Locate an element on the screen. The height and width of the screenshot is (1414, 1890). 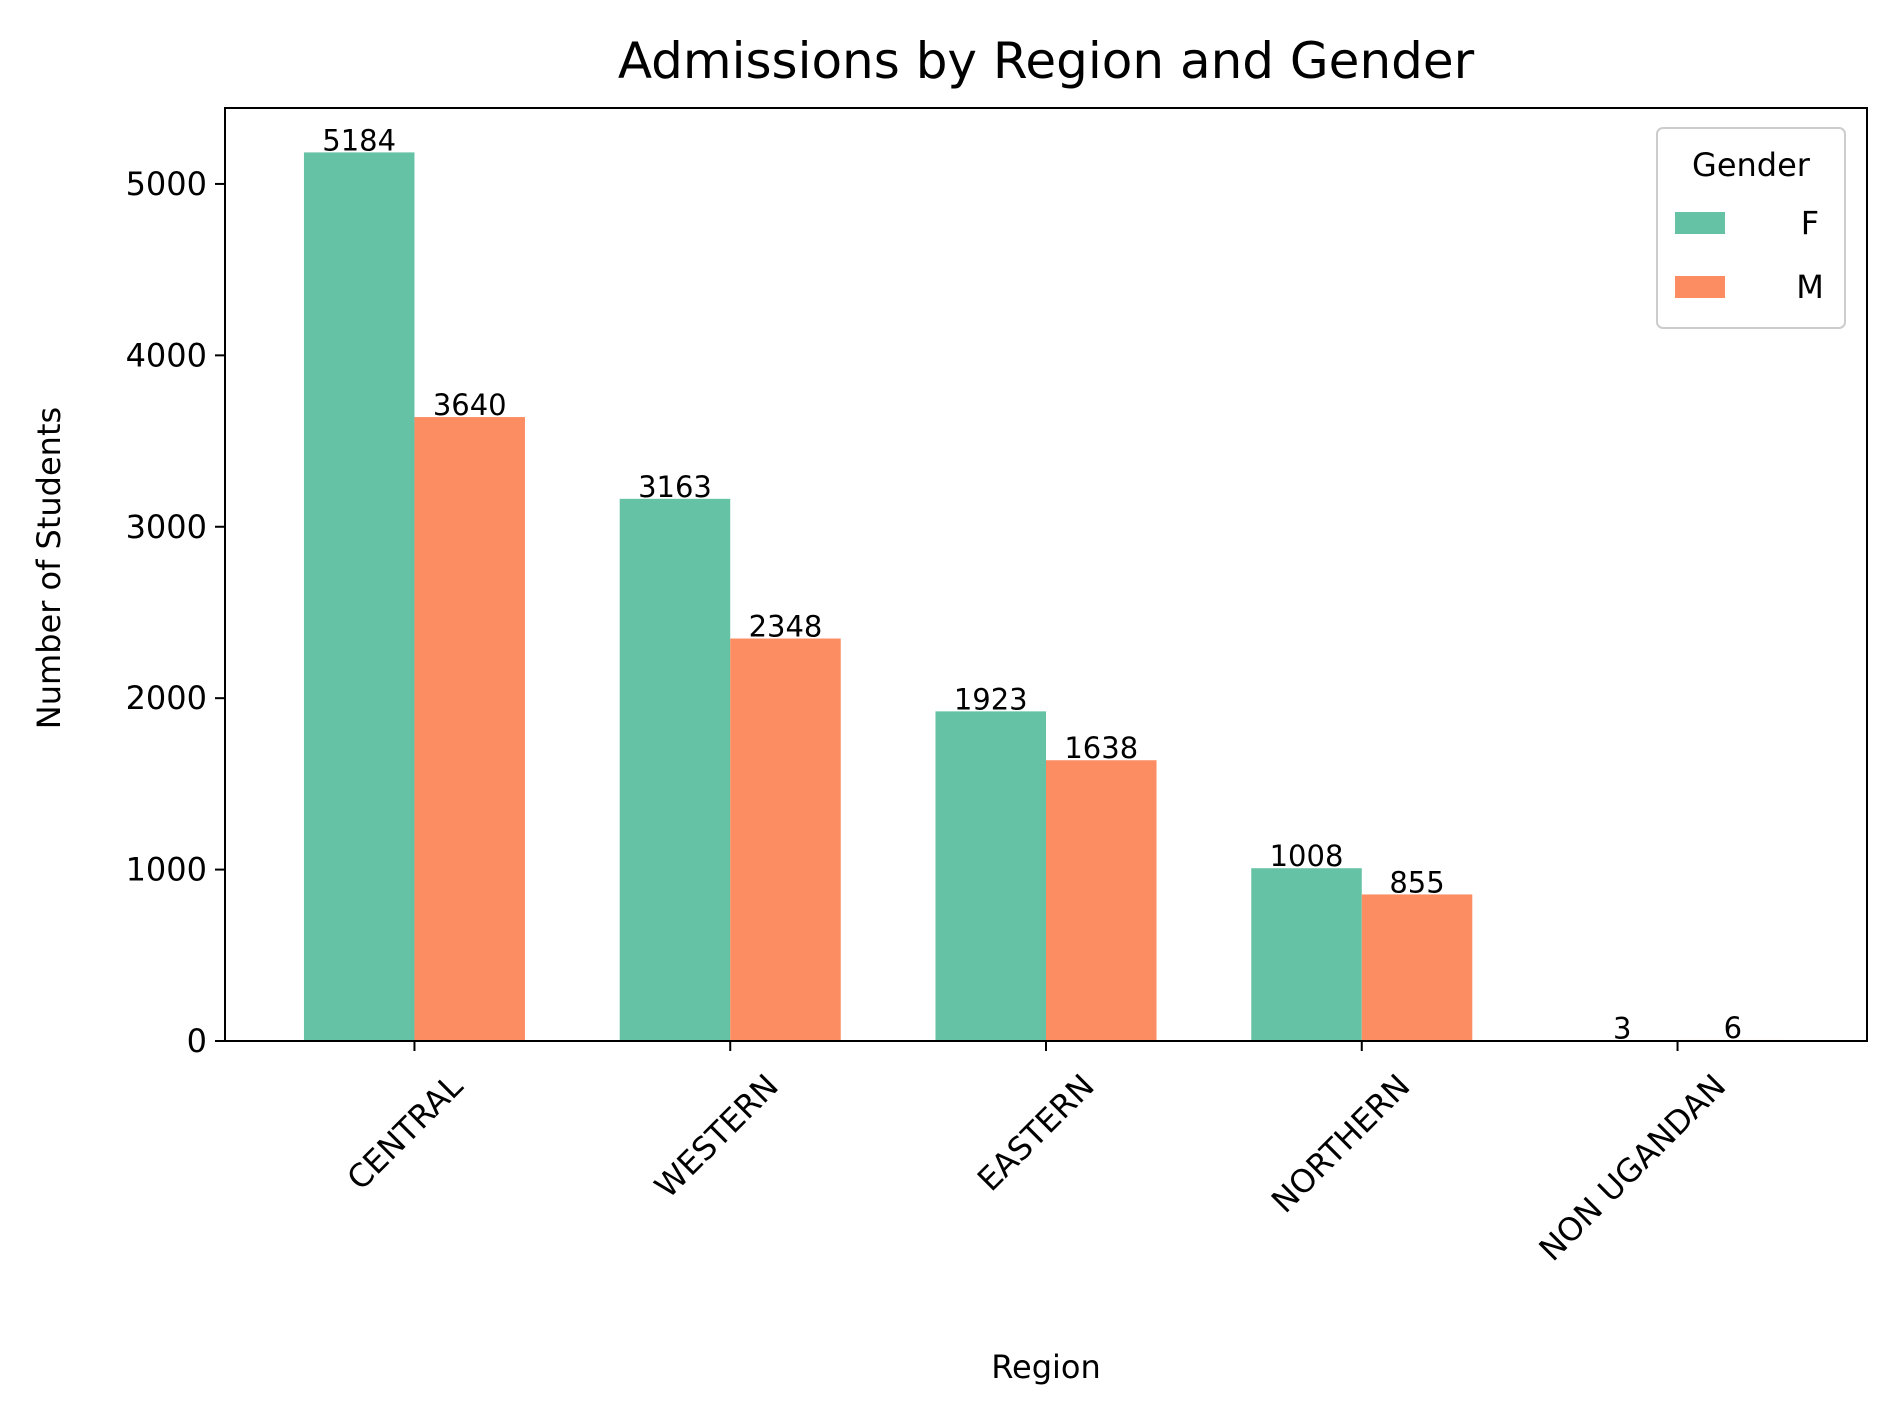
legend: Gender FM is located at coordinates (1751, 228).